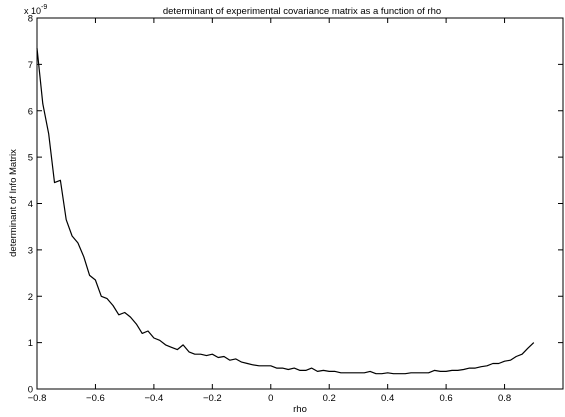 The width and height of the screenshot is (565, 417). What do you see at coordinates (30, 343) in the screenshot?
I see `y-tick-label: 1` at bounding box center [30, 343].